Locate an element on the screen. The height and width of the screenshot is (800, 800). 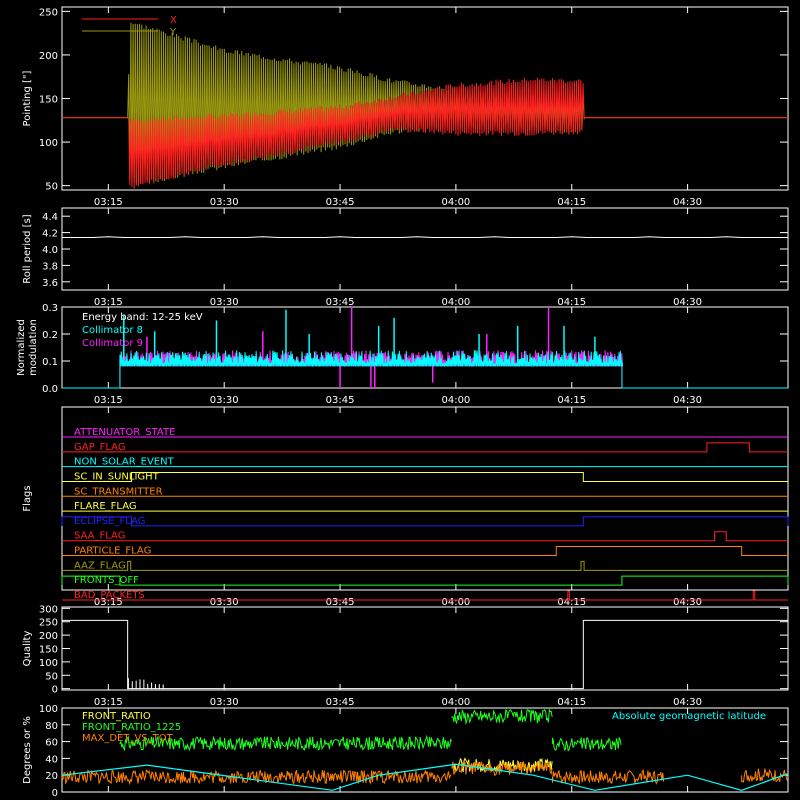
series-line is located at coordinates (425, 369).